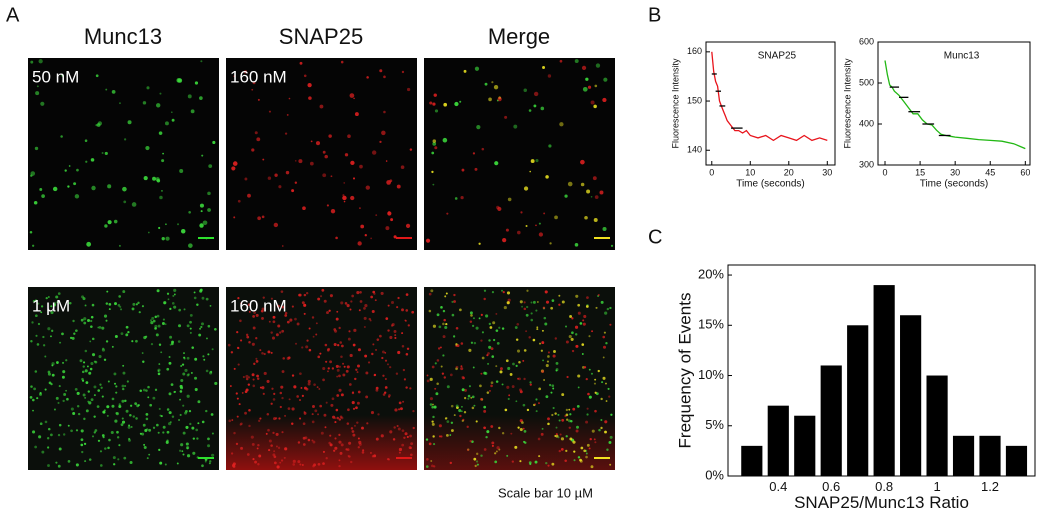  I want to click on y-tick-label: 0%, so click(714, 474).